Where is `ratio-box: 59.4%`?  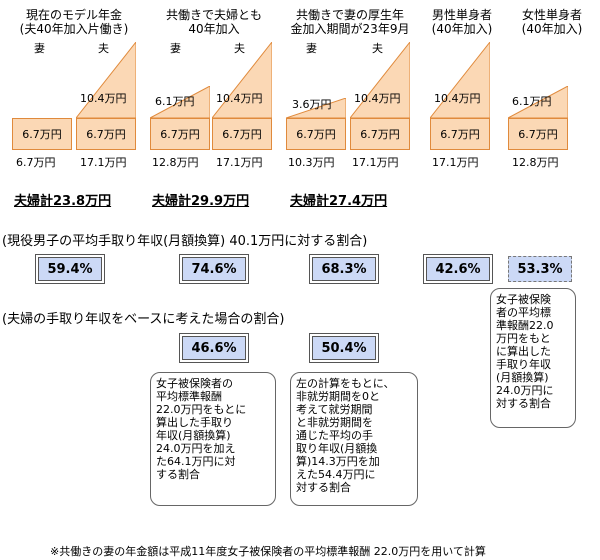
ratio-box: 59.4% is located at coordinates (70, 269).